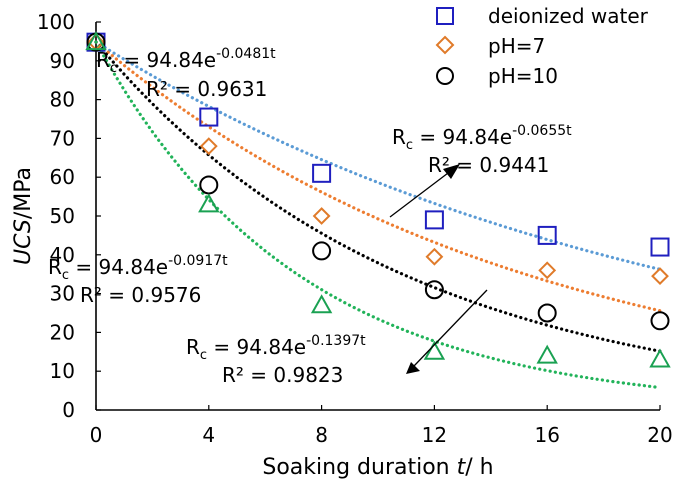  Describe the element at coordinates (276, 348) in the screenshot. I see `fit-equation: Rc = 94.84e-0.1397t` at that location.